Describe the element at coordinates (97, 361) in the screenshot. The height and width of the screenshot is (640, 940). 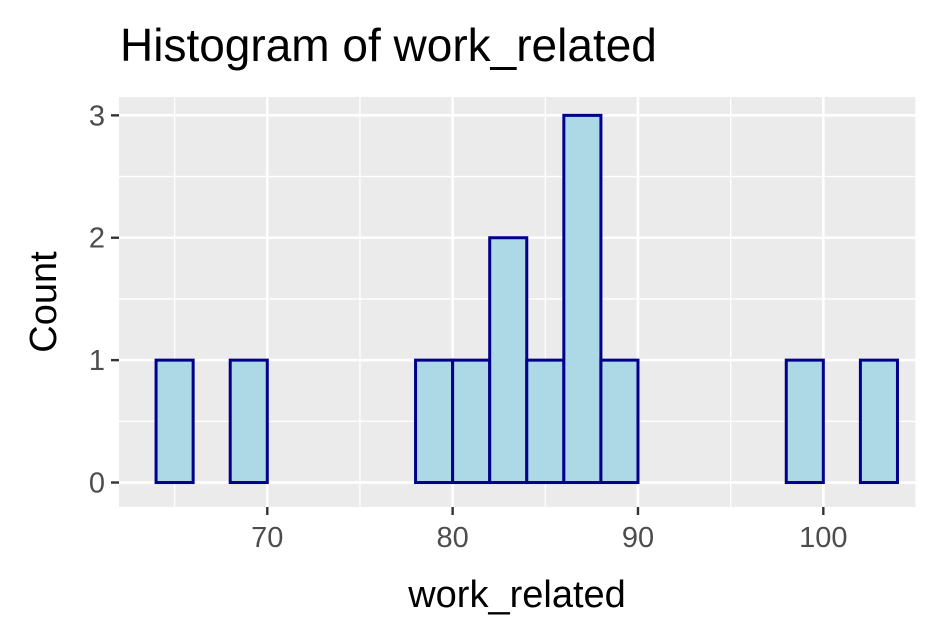
I see `y-tick-label: 1` at that location.